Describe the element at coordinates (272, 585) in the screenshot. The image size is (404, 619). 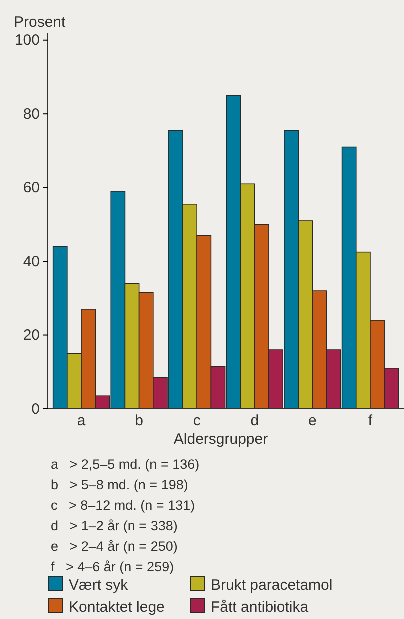
I see `legend-label: Brukt paracetamol` at that location.